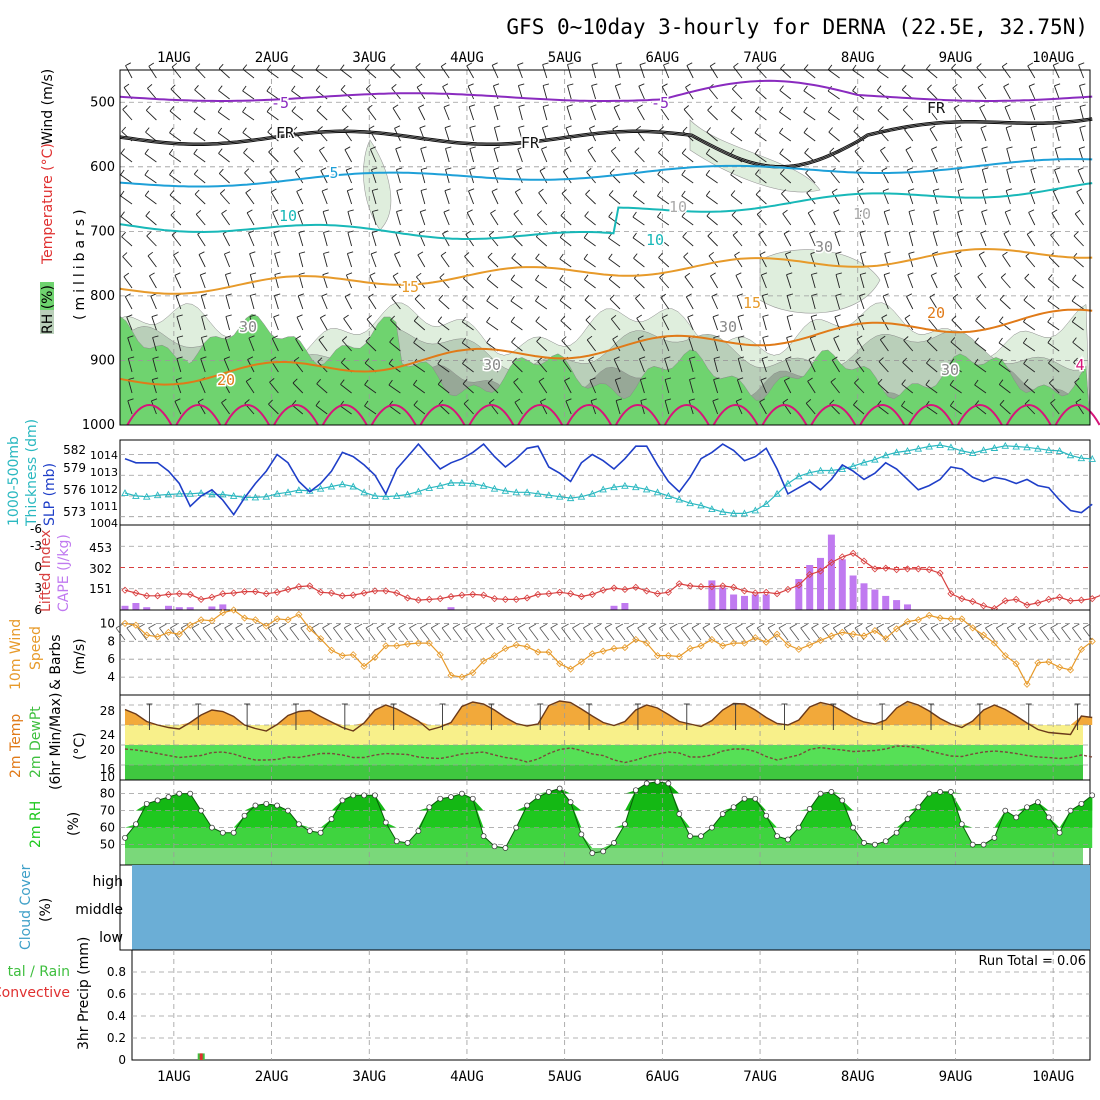  Describe the element at coordinates (678, 207) in the screenshot. I see `contour-label: 10` at that location.